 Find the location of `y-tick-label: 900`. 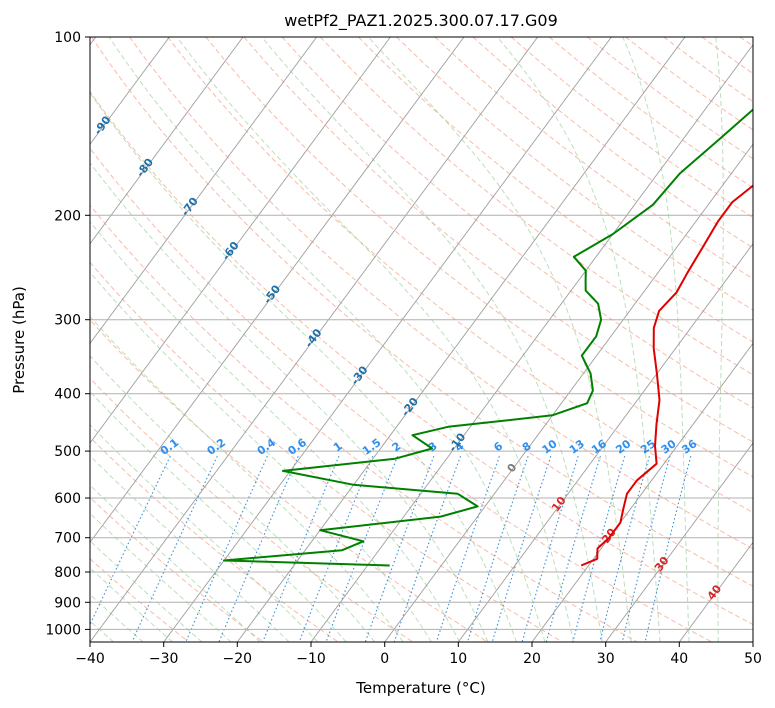

y-tick-label: 900 is located at coordinates (67, 603).